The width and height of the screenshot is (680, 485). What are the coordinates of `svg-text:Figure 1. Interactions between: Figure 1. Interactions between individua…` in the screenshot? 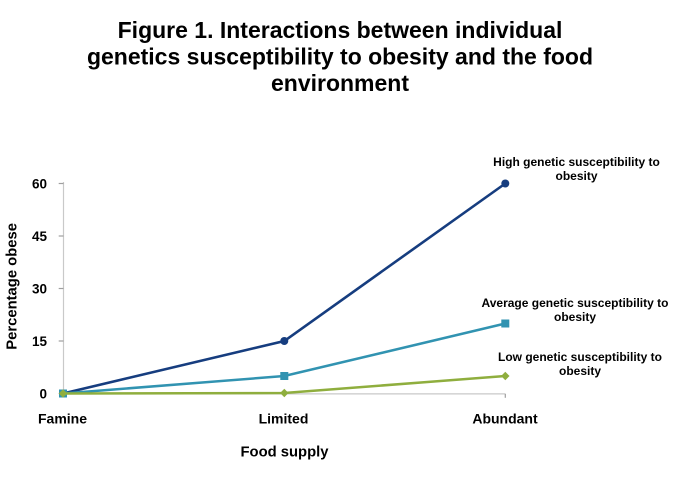 It's located at (340, 30).